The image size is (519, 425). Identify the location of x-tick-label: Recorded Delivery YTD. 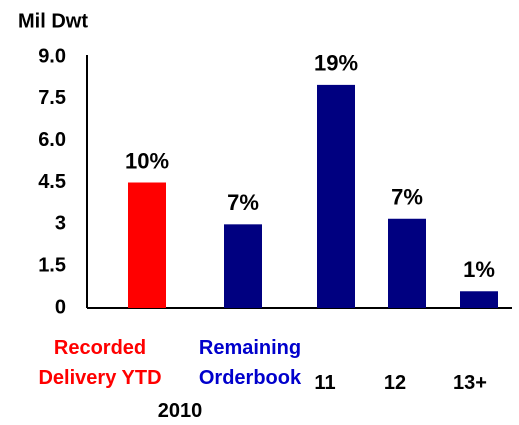
(100, 363).